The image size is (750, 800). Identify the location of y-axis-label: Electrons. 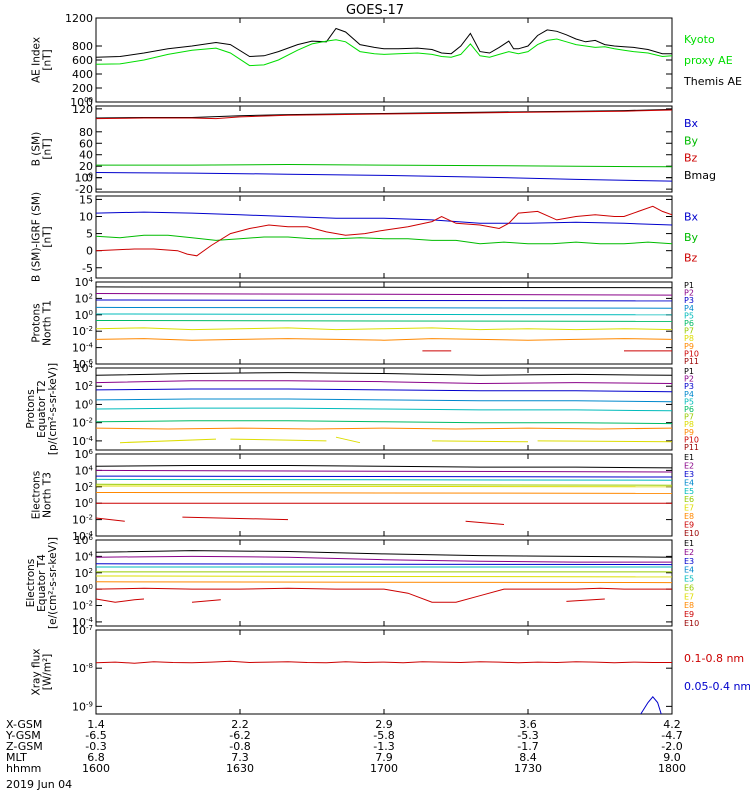
(37, 495).